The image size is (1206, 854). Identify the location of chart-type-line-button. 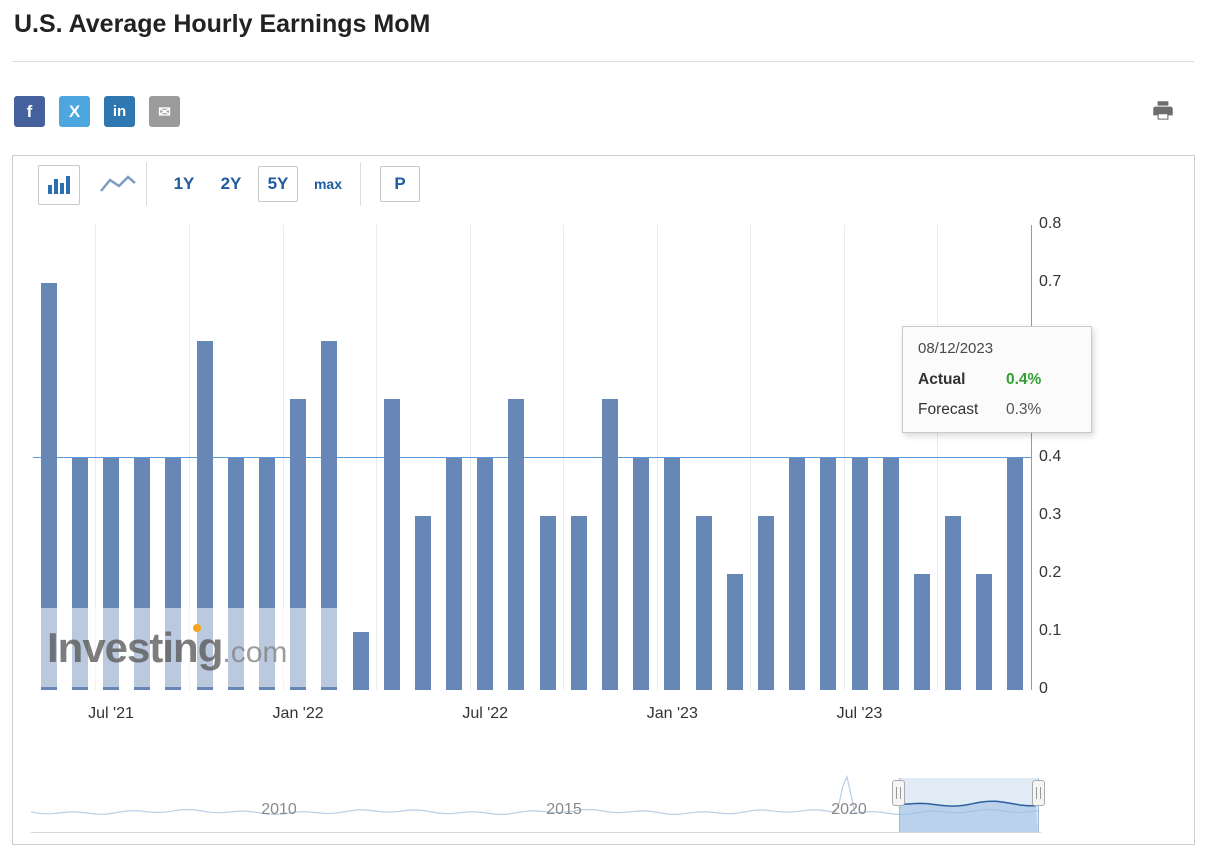
(119, 185).